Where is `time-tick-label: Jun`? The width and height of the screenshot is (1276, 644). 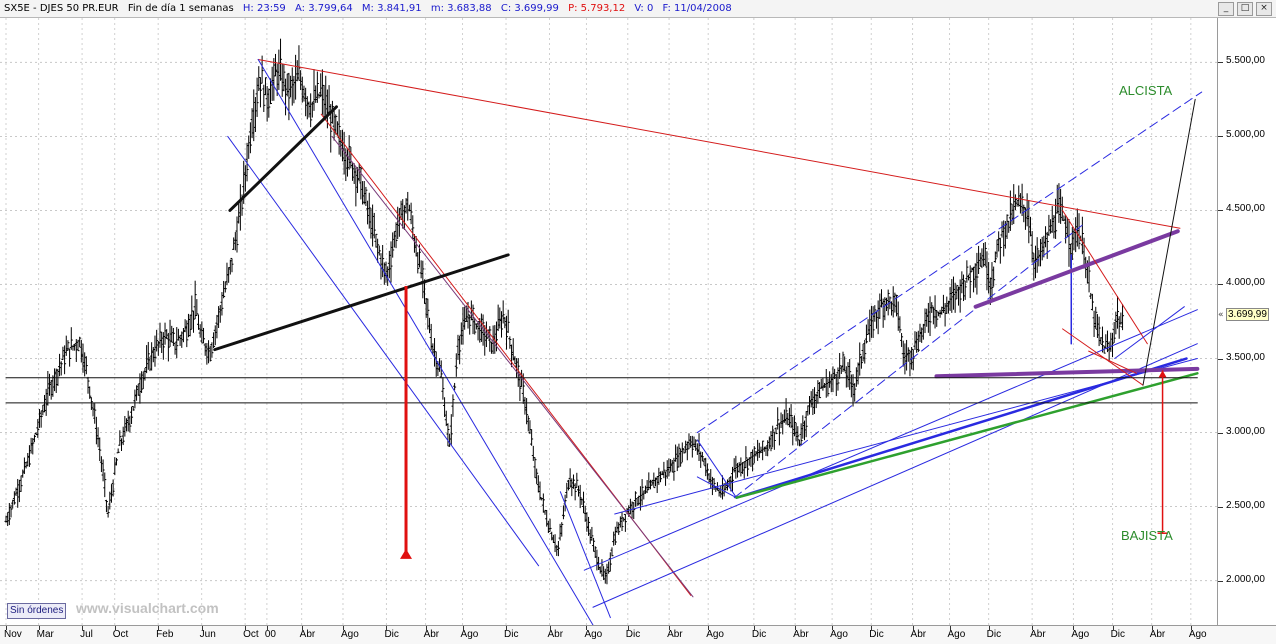 time-tick-label: Jun is located at coordinates (207, 634).